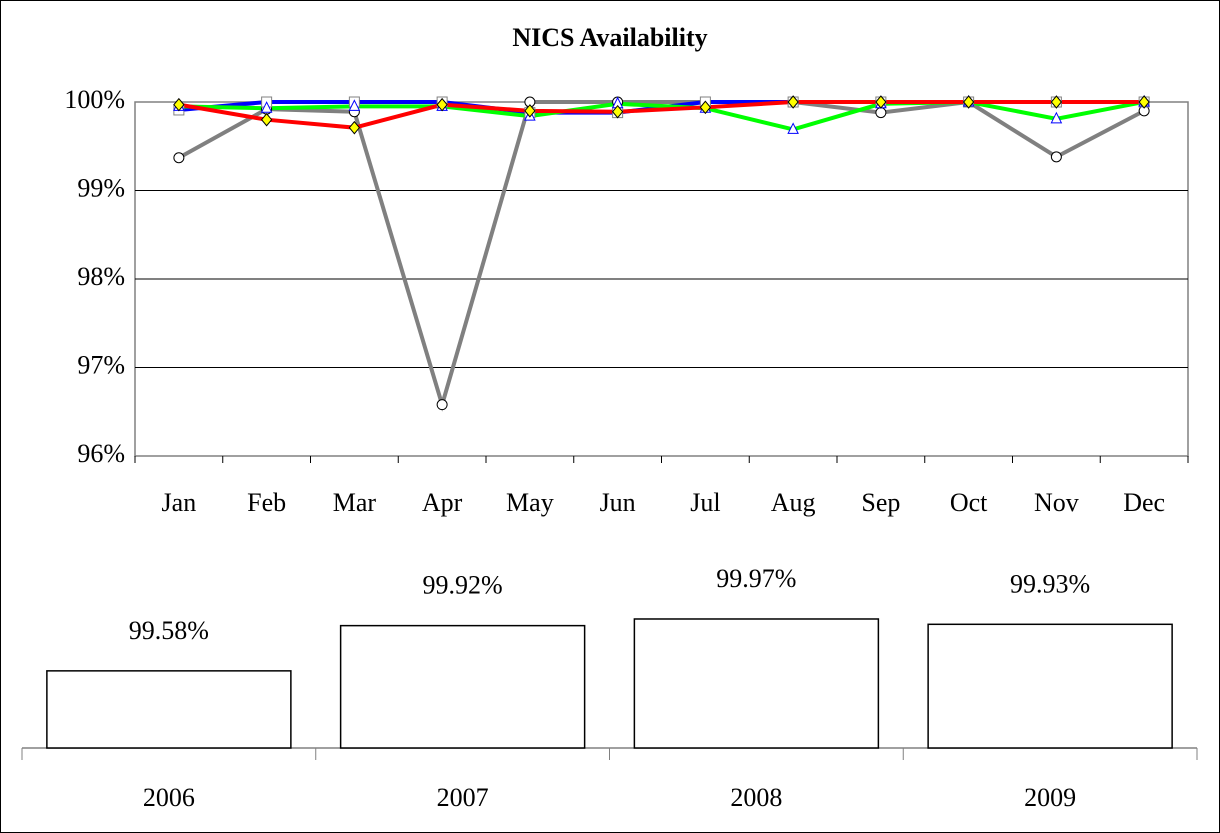 The height and width of the screenshot is (833, 1220). I want to click on x-tick-label: Sep, so click(880, 502).